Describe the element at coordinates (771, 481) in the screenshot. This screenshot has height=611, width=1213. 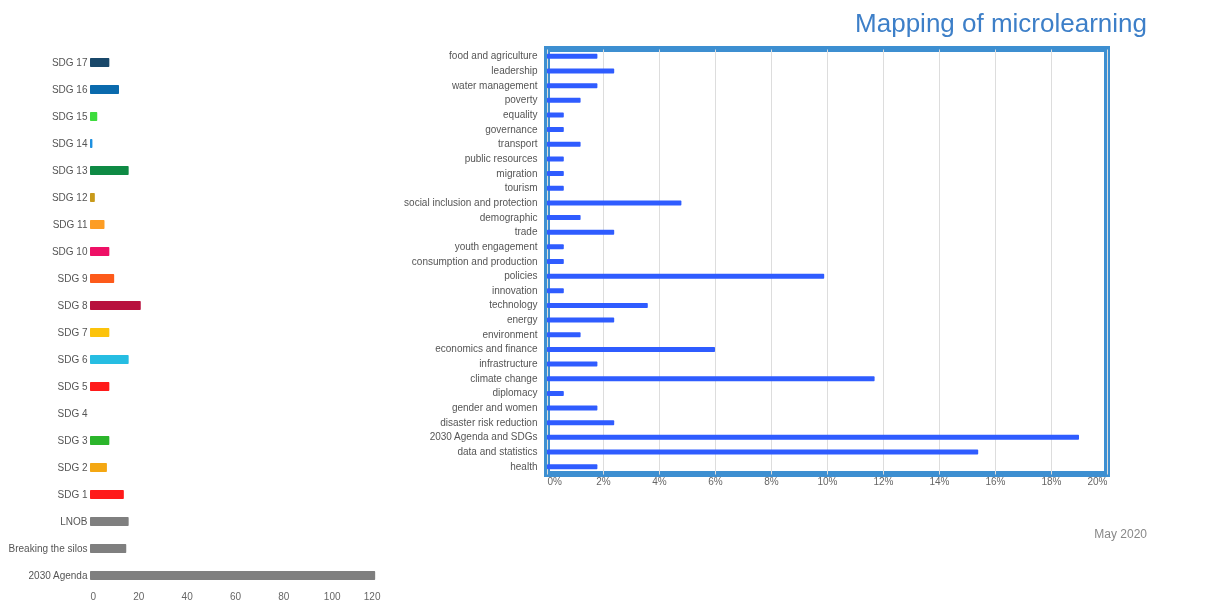
I see `x-tick-label: 8%` at that location.